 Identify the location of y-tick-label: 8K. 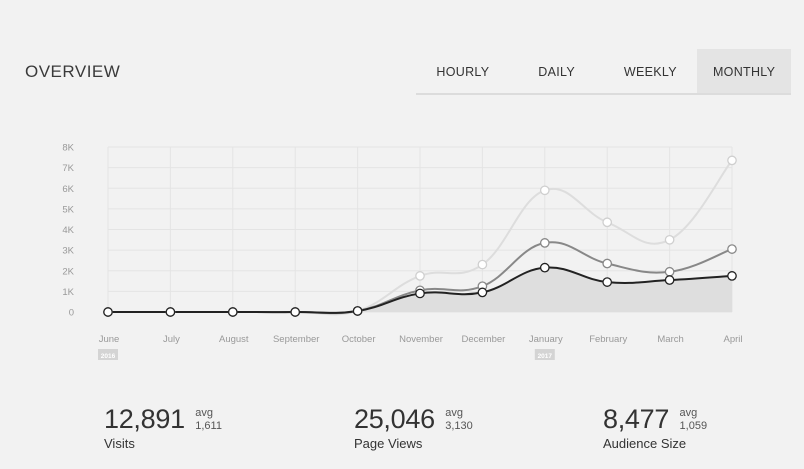
(68, 148).